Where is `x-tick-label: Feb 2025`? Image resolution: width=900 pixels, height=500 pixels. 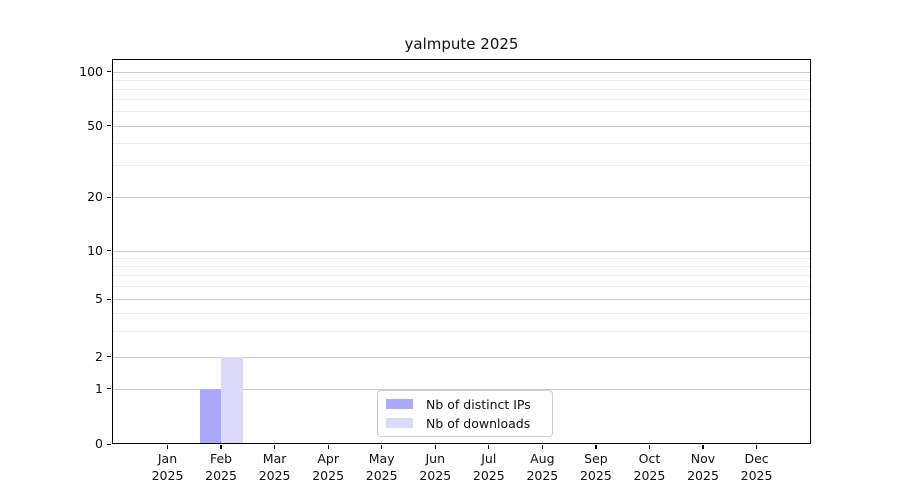
x-tick-label: Feb 2025 is located at coordinates (221, 467).